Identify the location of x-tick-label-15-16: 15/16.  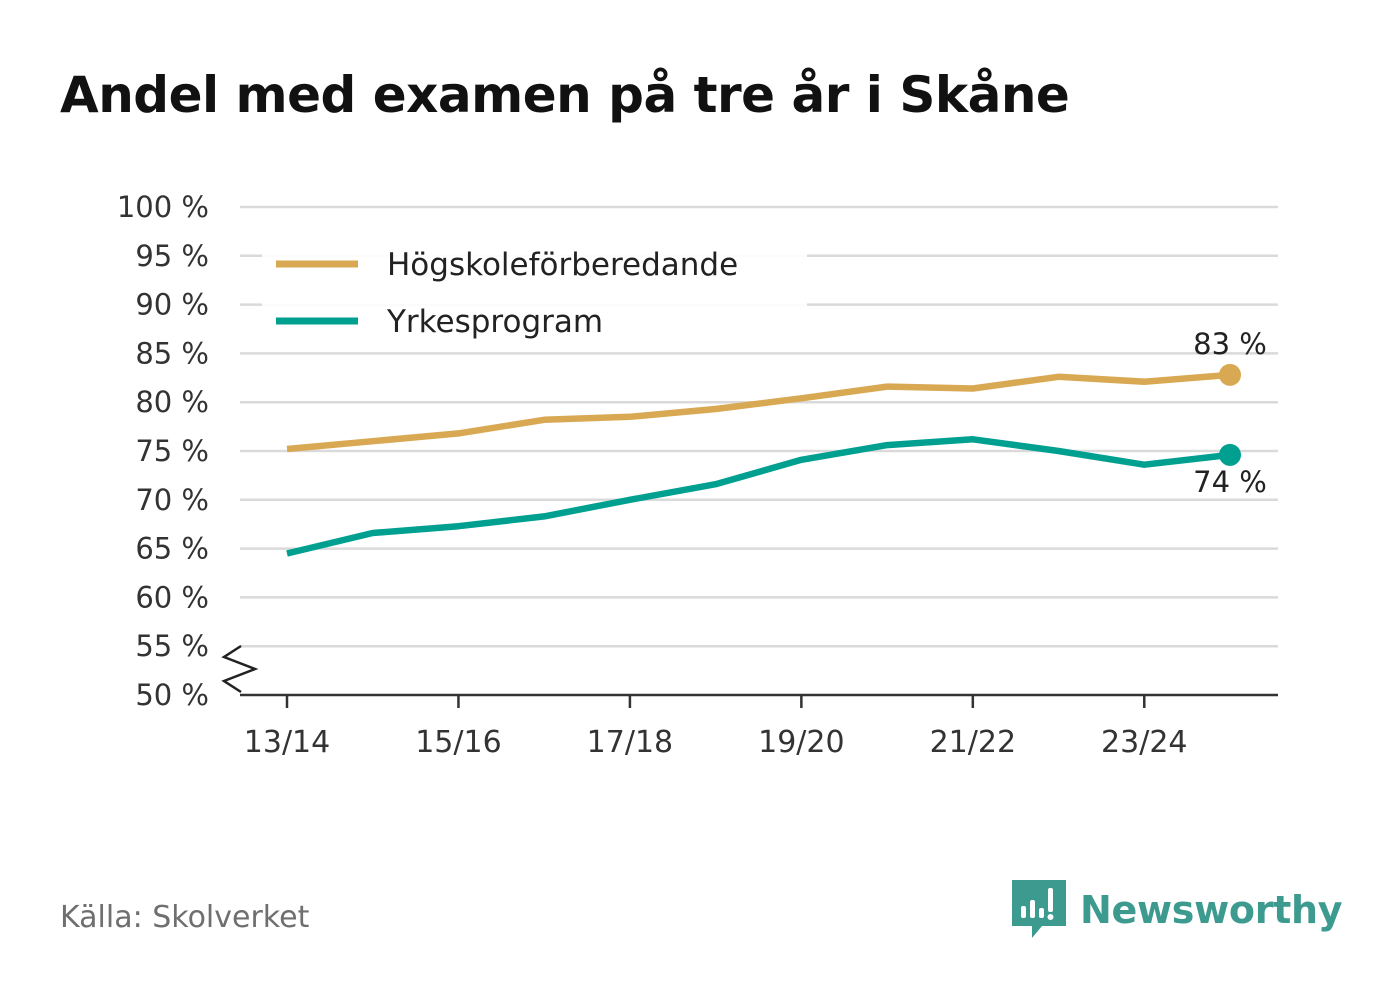
(458, 742).